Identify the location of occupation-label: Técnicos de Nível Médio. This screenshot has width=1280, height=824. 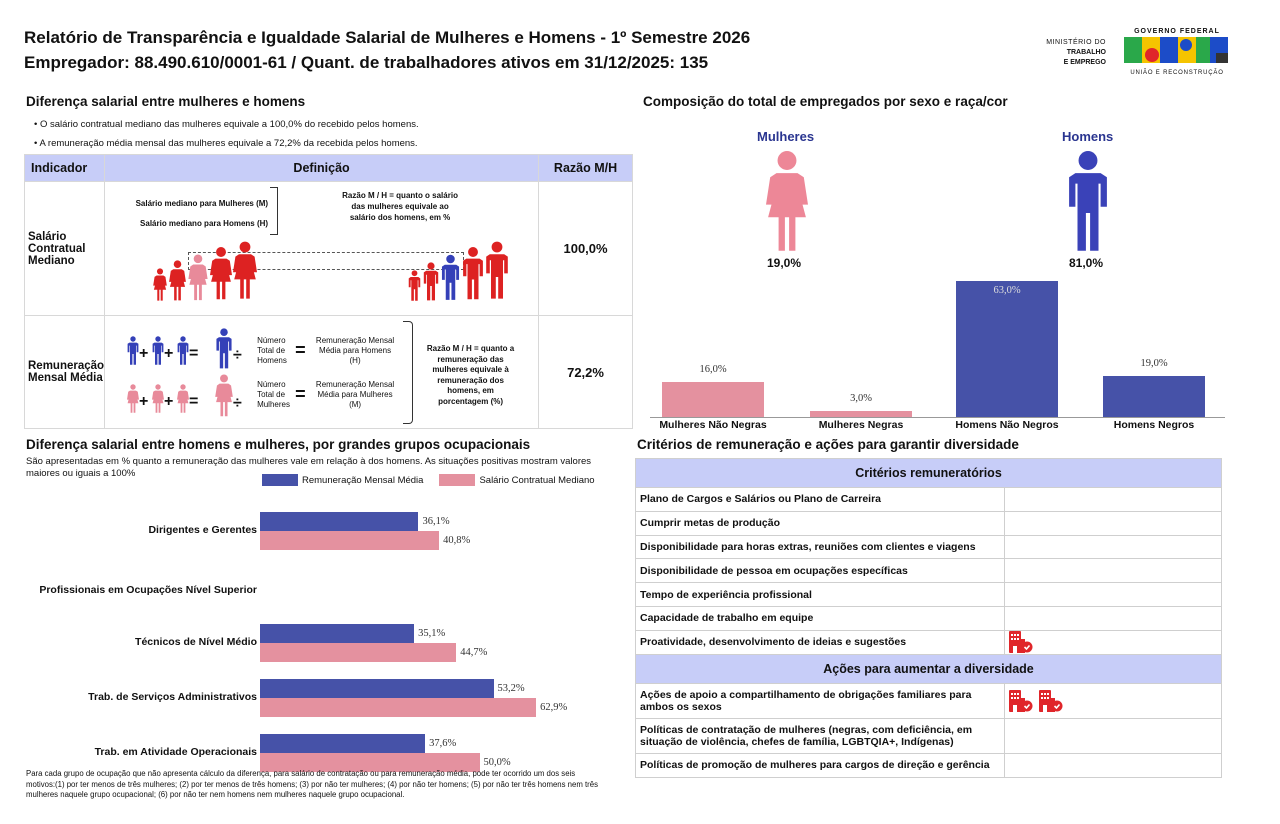
(196, 642).